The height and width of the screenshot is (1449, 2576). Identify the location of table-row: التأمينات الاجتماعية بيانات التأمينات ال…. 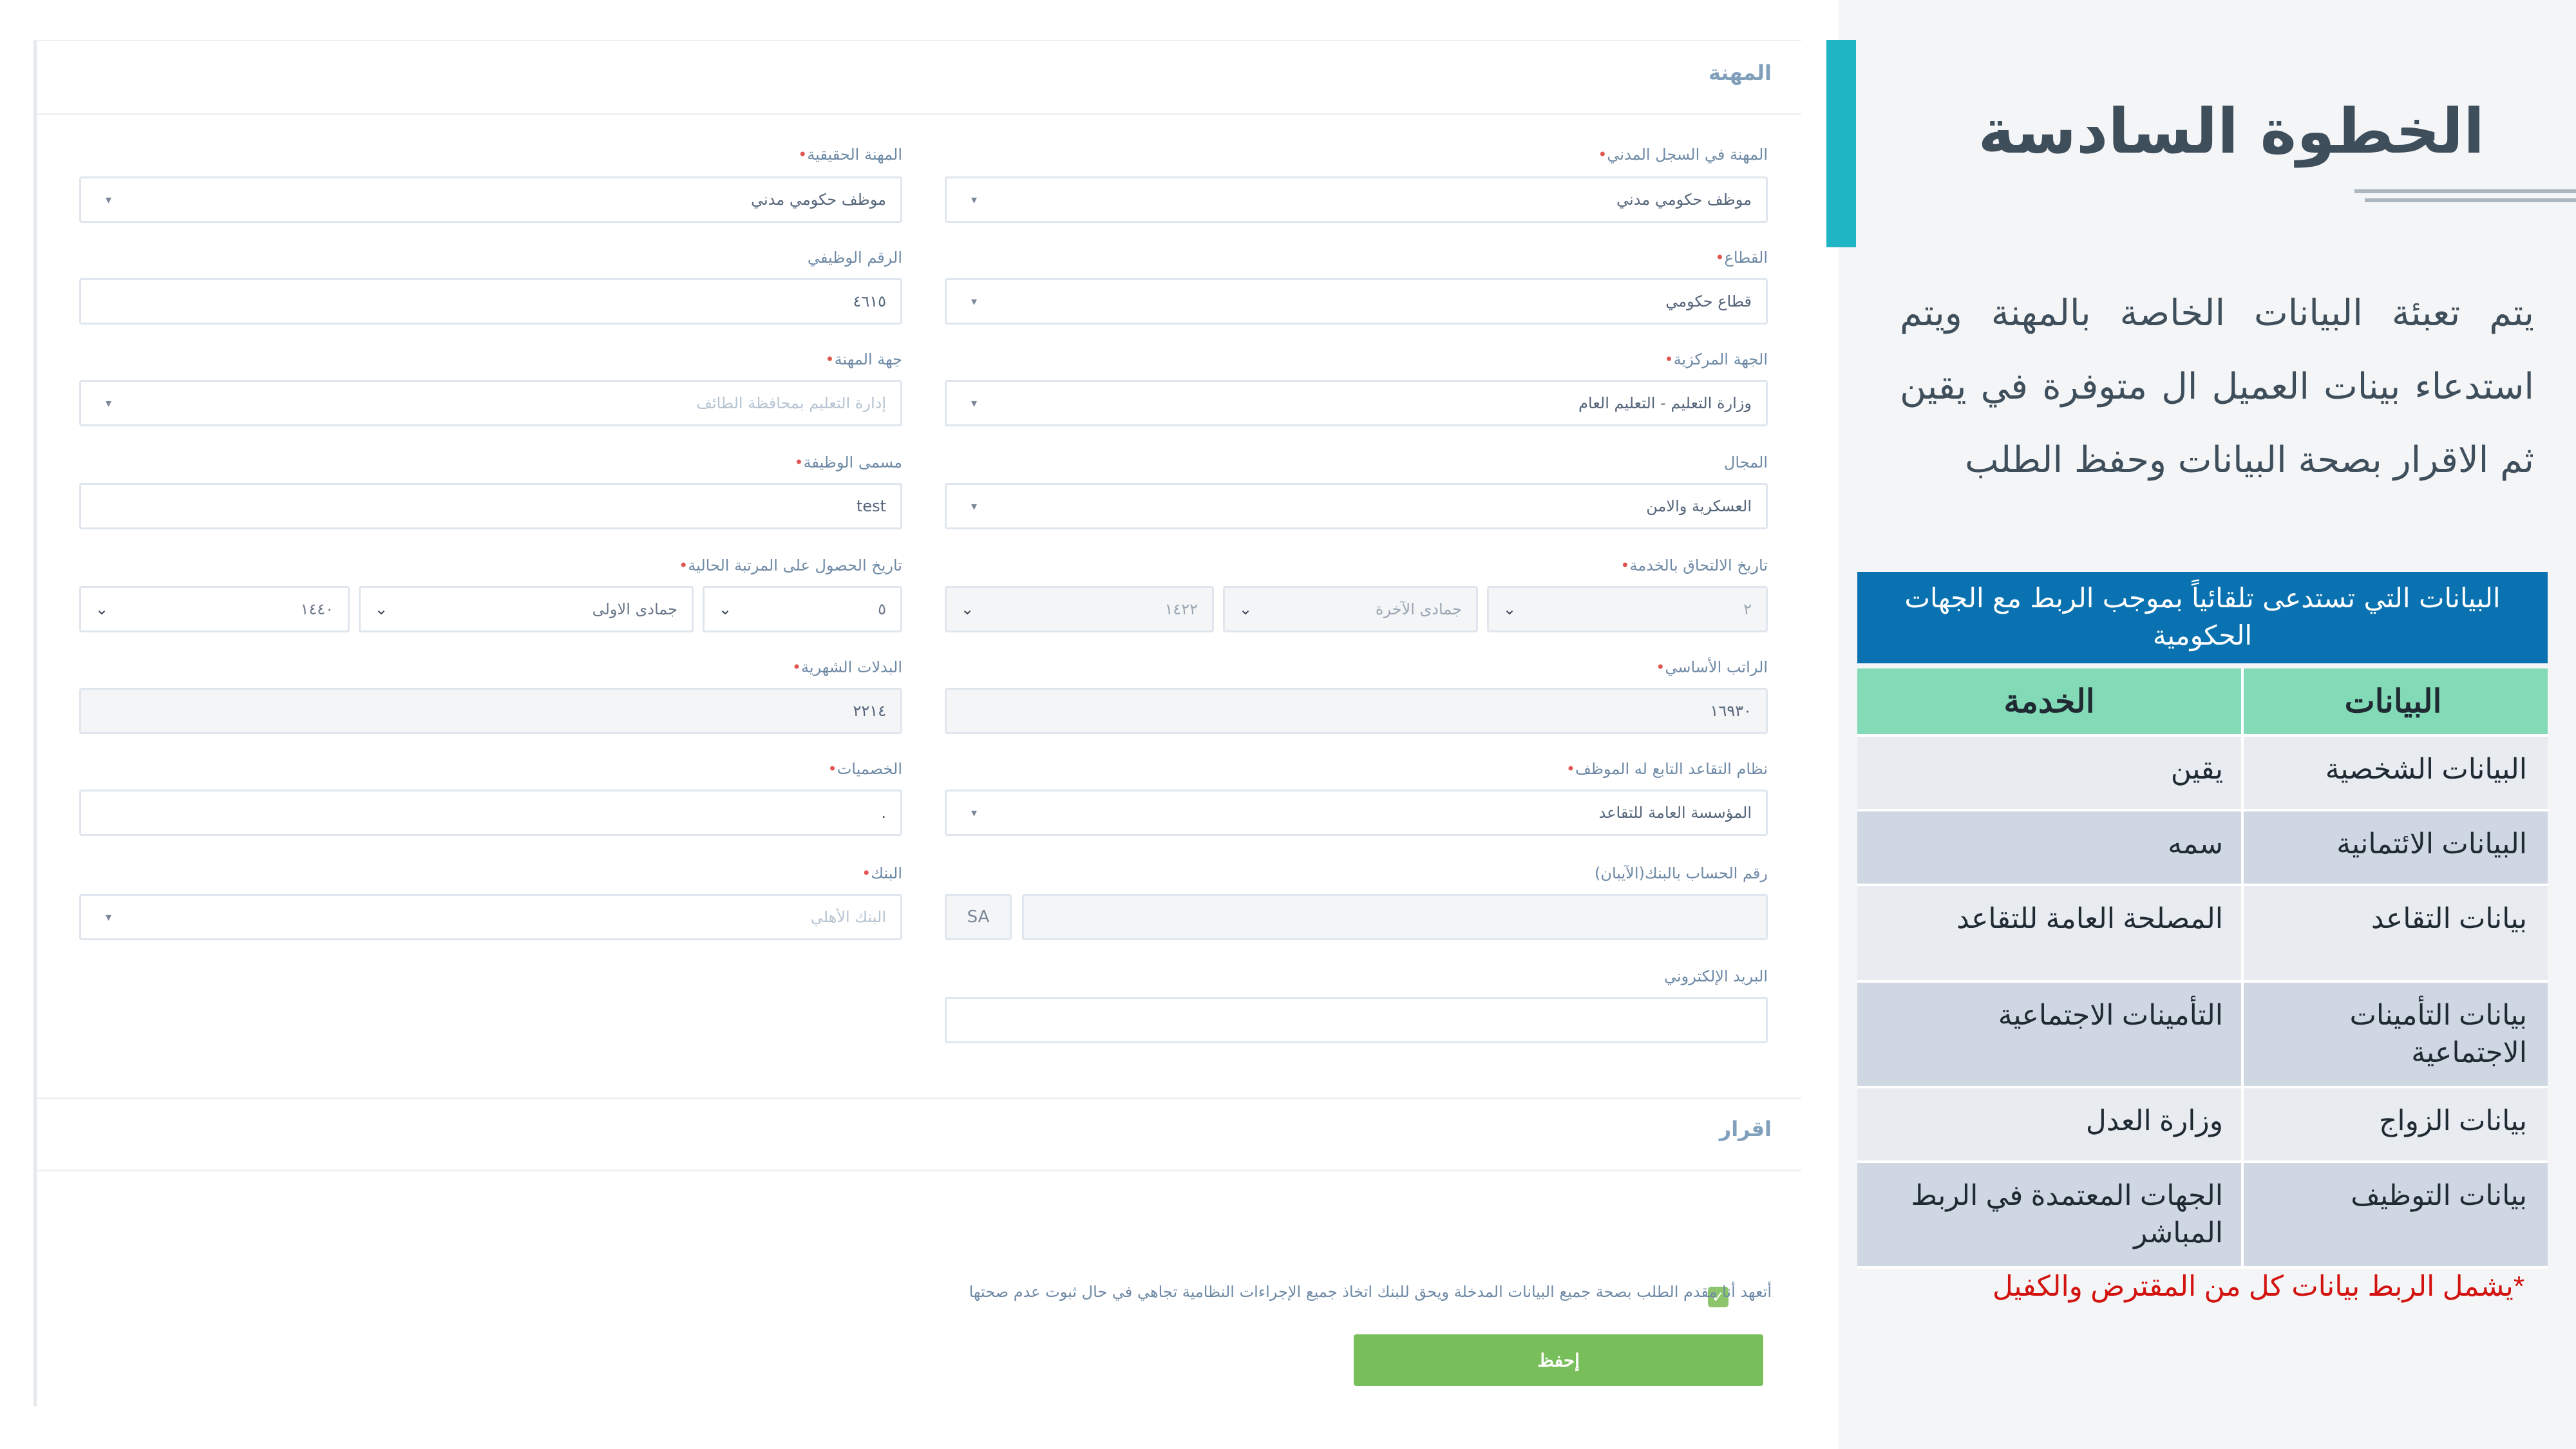
(2202, 1035).